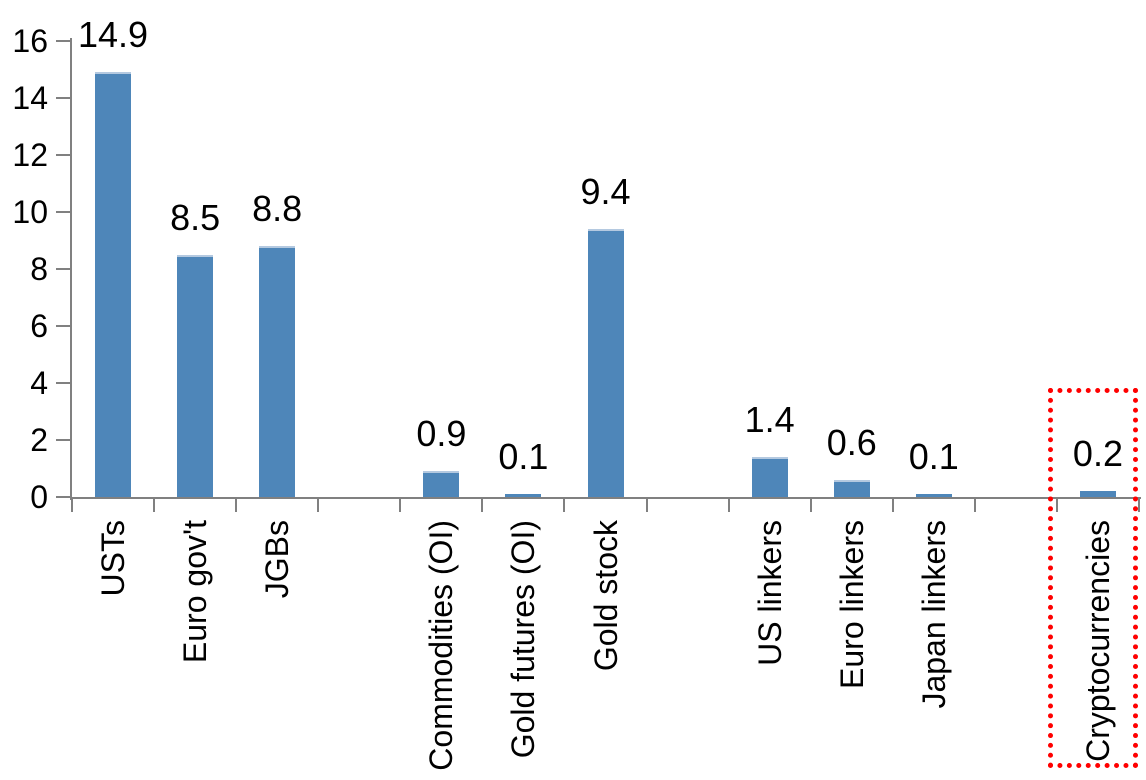  Describe the element at coordinates (39, 383) in the screenshot. I see `y-axis-tick-label: 4` at that location.